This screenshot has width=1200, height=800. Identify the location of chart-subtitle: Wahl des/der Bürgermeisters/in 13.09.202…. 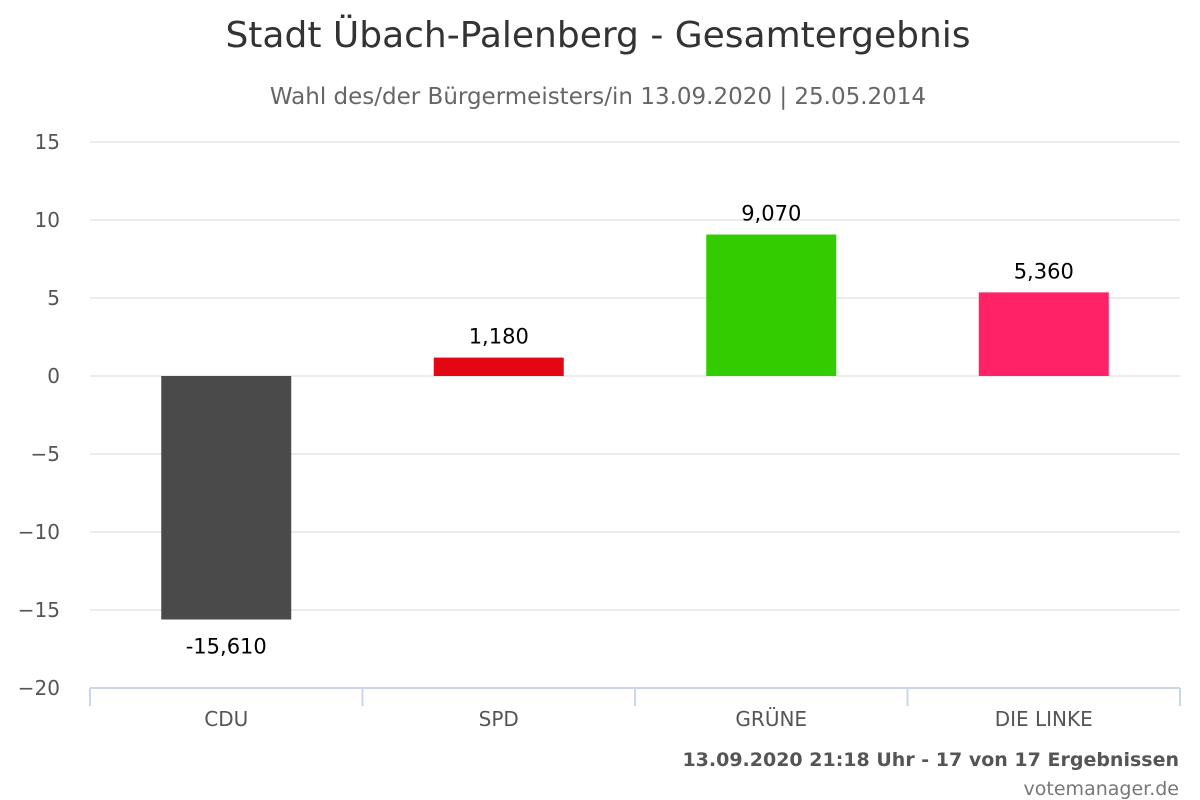
(598, 97).